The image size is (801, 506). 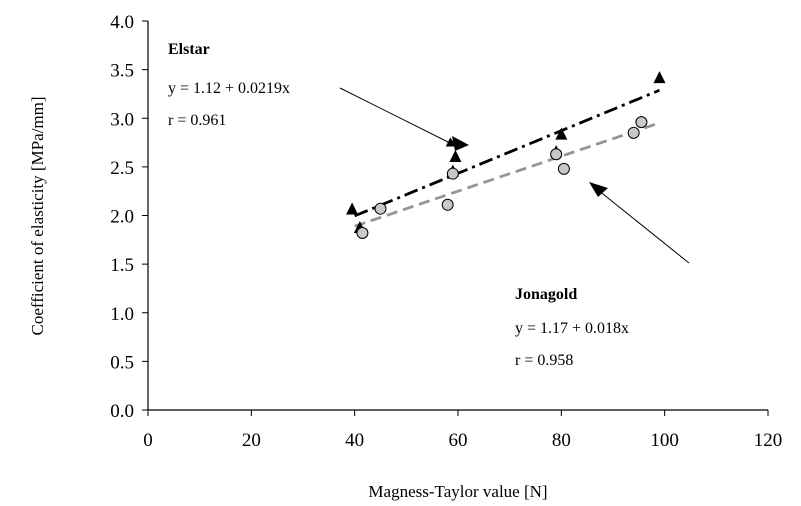 What do you see at coordinates (458, 440) in the screenshot?
I see `x-tick-label: 60` at bounding box center [458, 440].